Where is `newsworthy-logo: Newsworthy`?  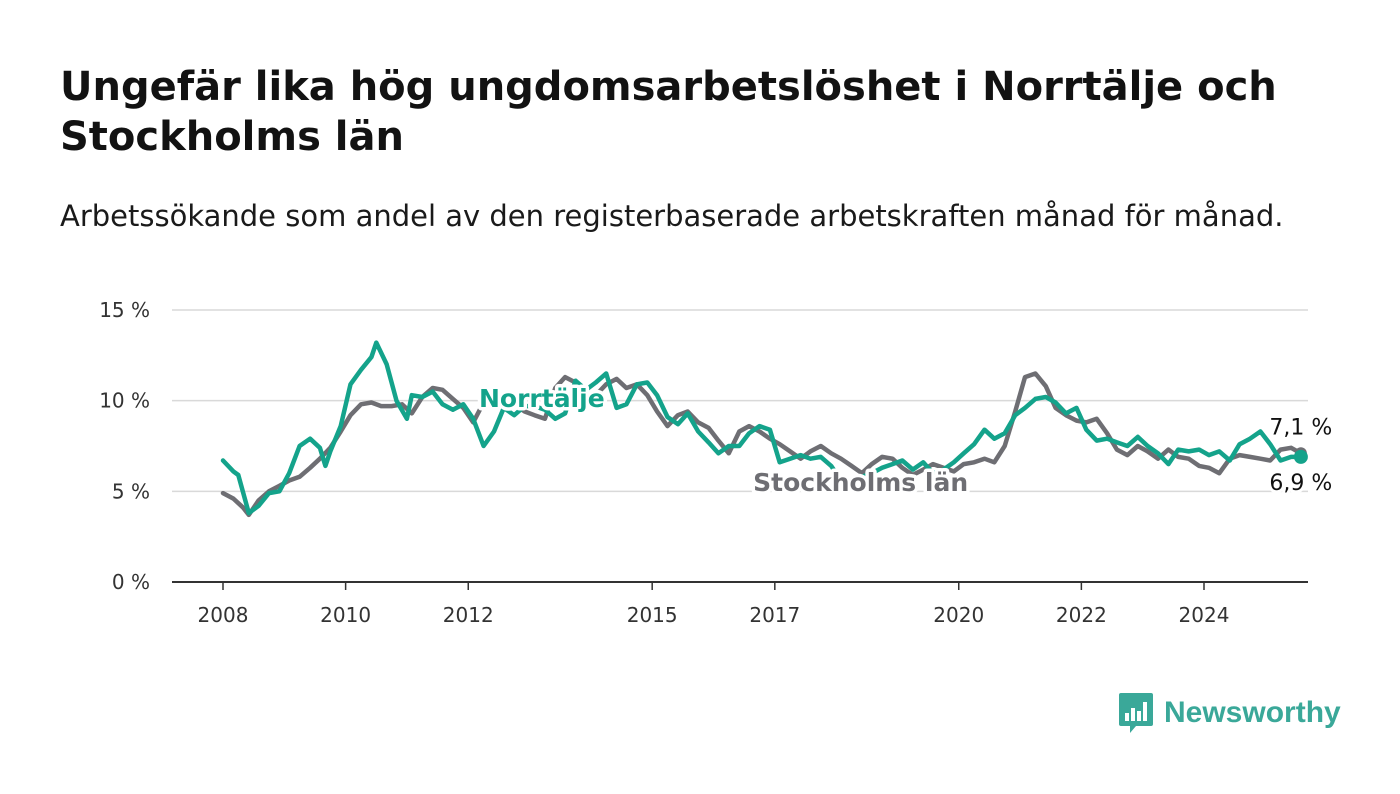 newsworthy-logo: Newsworthy is located at coordinates (1229, 713).